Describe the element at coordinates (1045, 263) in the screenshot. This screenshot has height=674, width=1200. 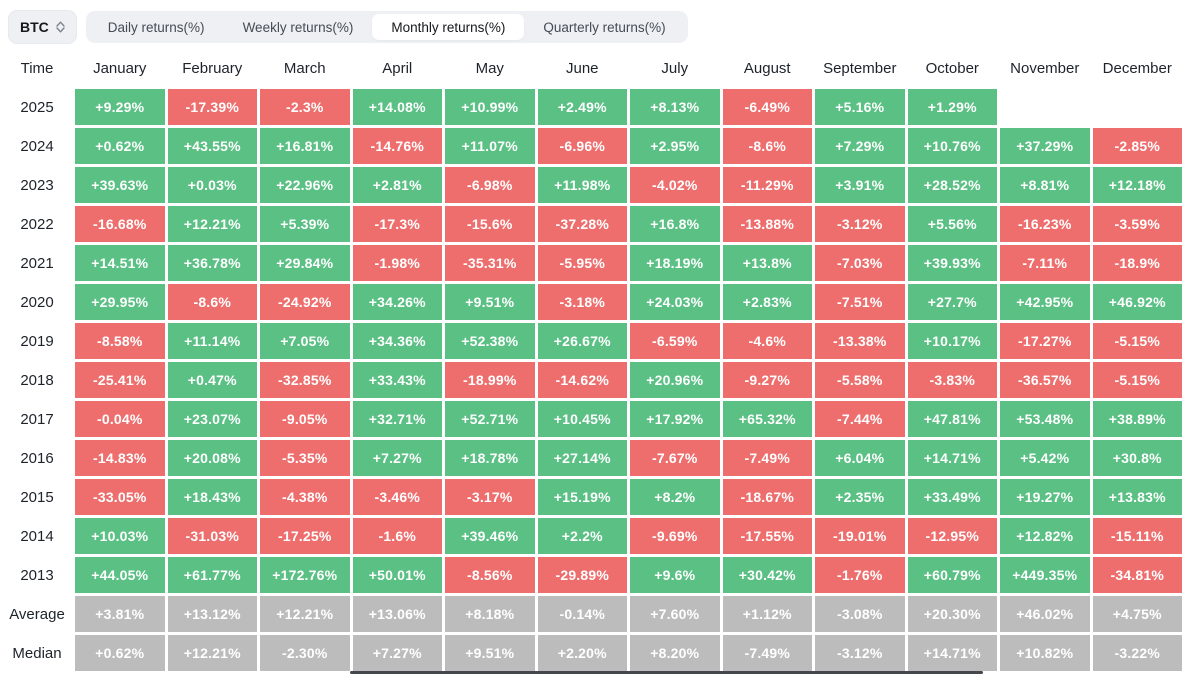
I see `return-cell: -7.11%` at that location.